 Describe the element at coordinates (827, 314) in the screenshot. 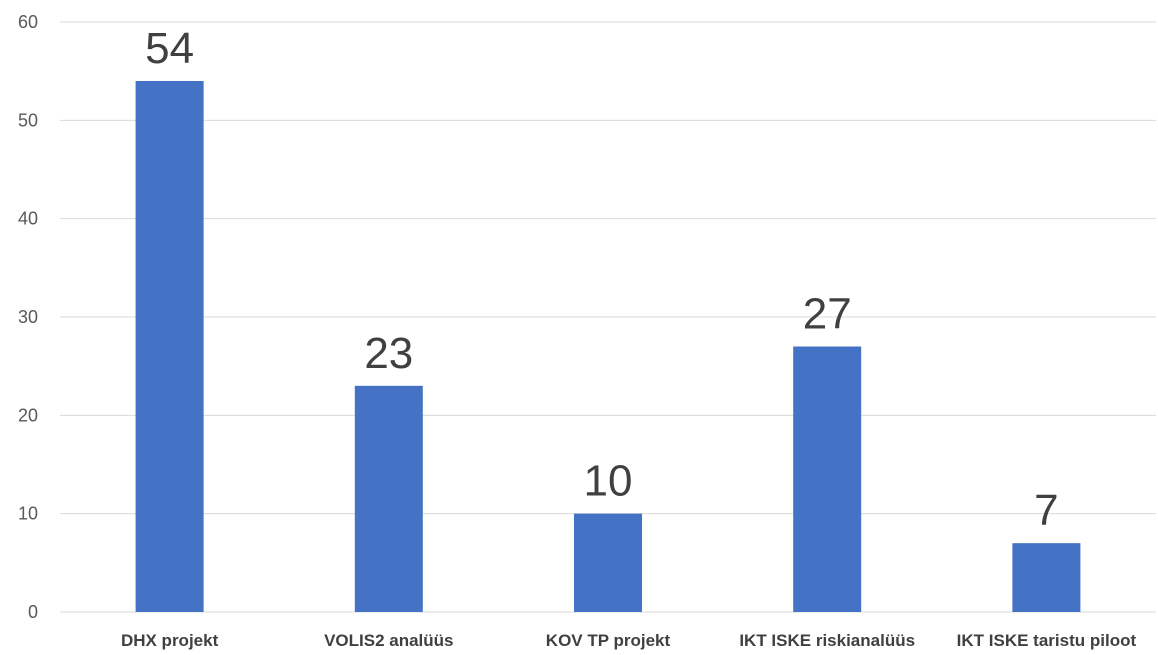

I see `data-label-4: 27` at that location.